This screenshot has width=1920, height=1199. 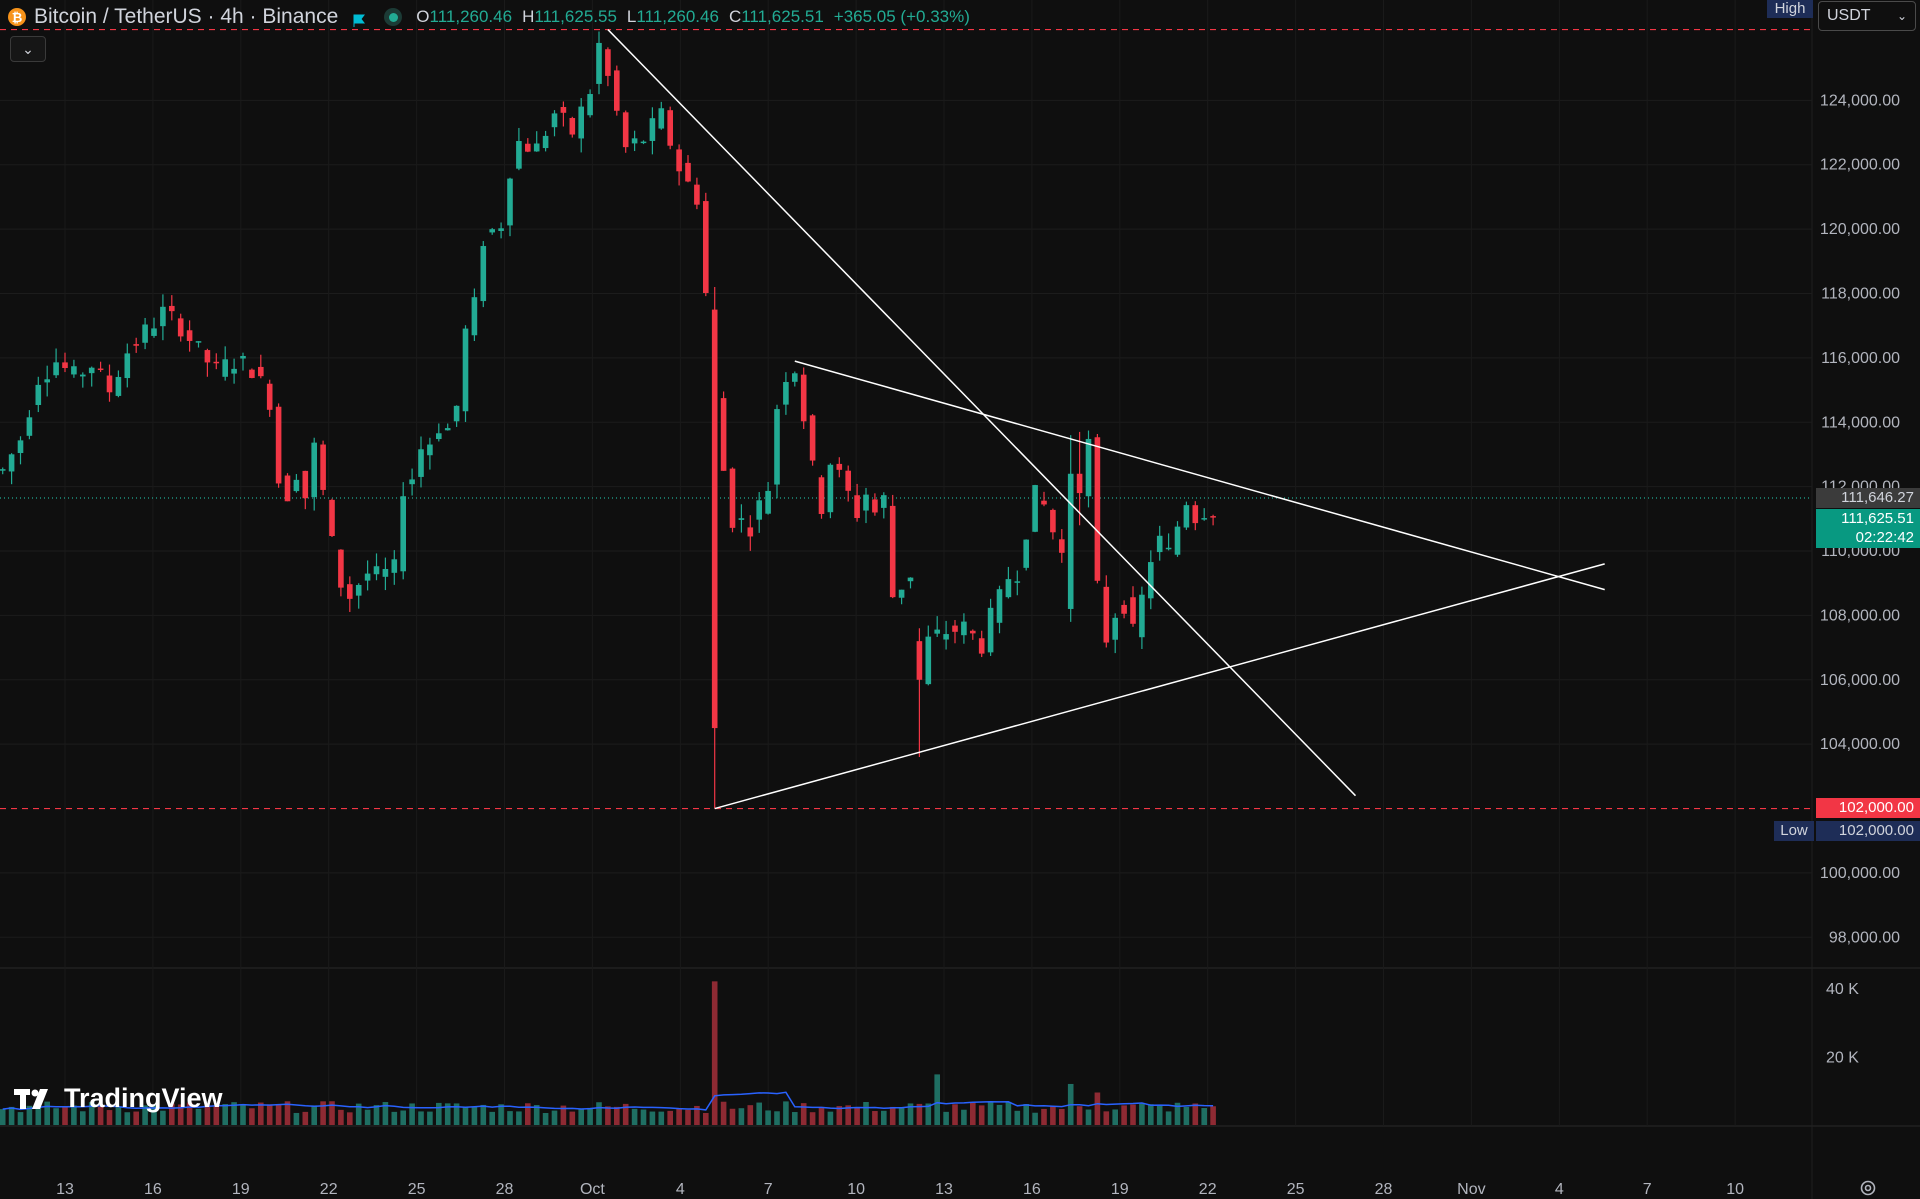 I want to click on x-tick-label: 28, so click(x=1384, y=1189).